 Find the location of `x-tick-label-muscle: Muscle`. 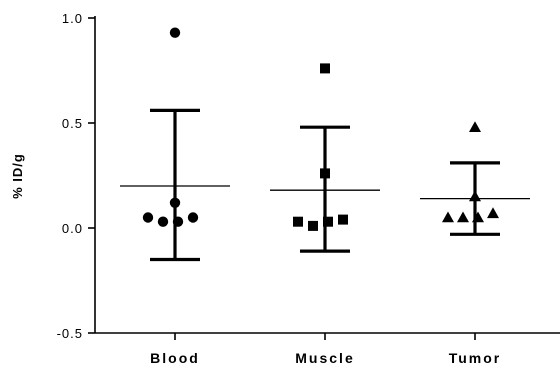

x-tick-label-muscle: Muscle is located at coordinates (324, 358).